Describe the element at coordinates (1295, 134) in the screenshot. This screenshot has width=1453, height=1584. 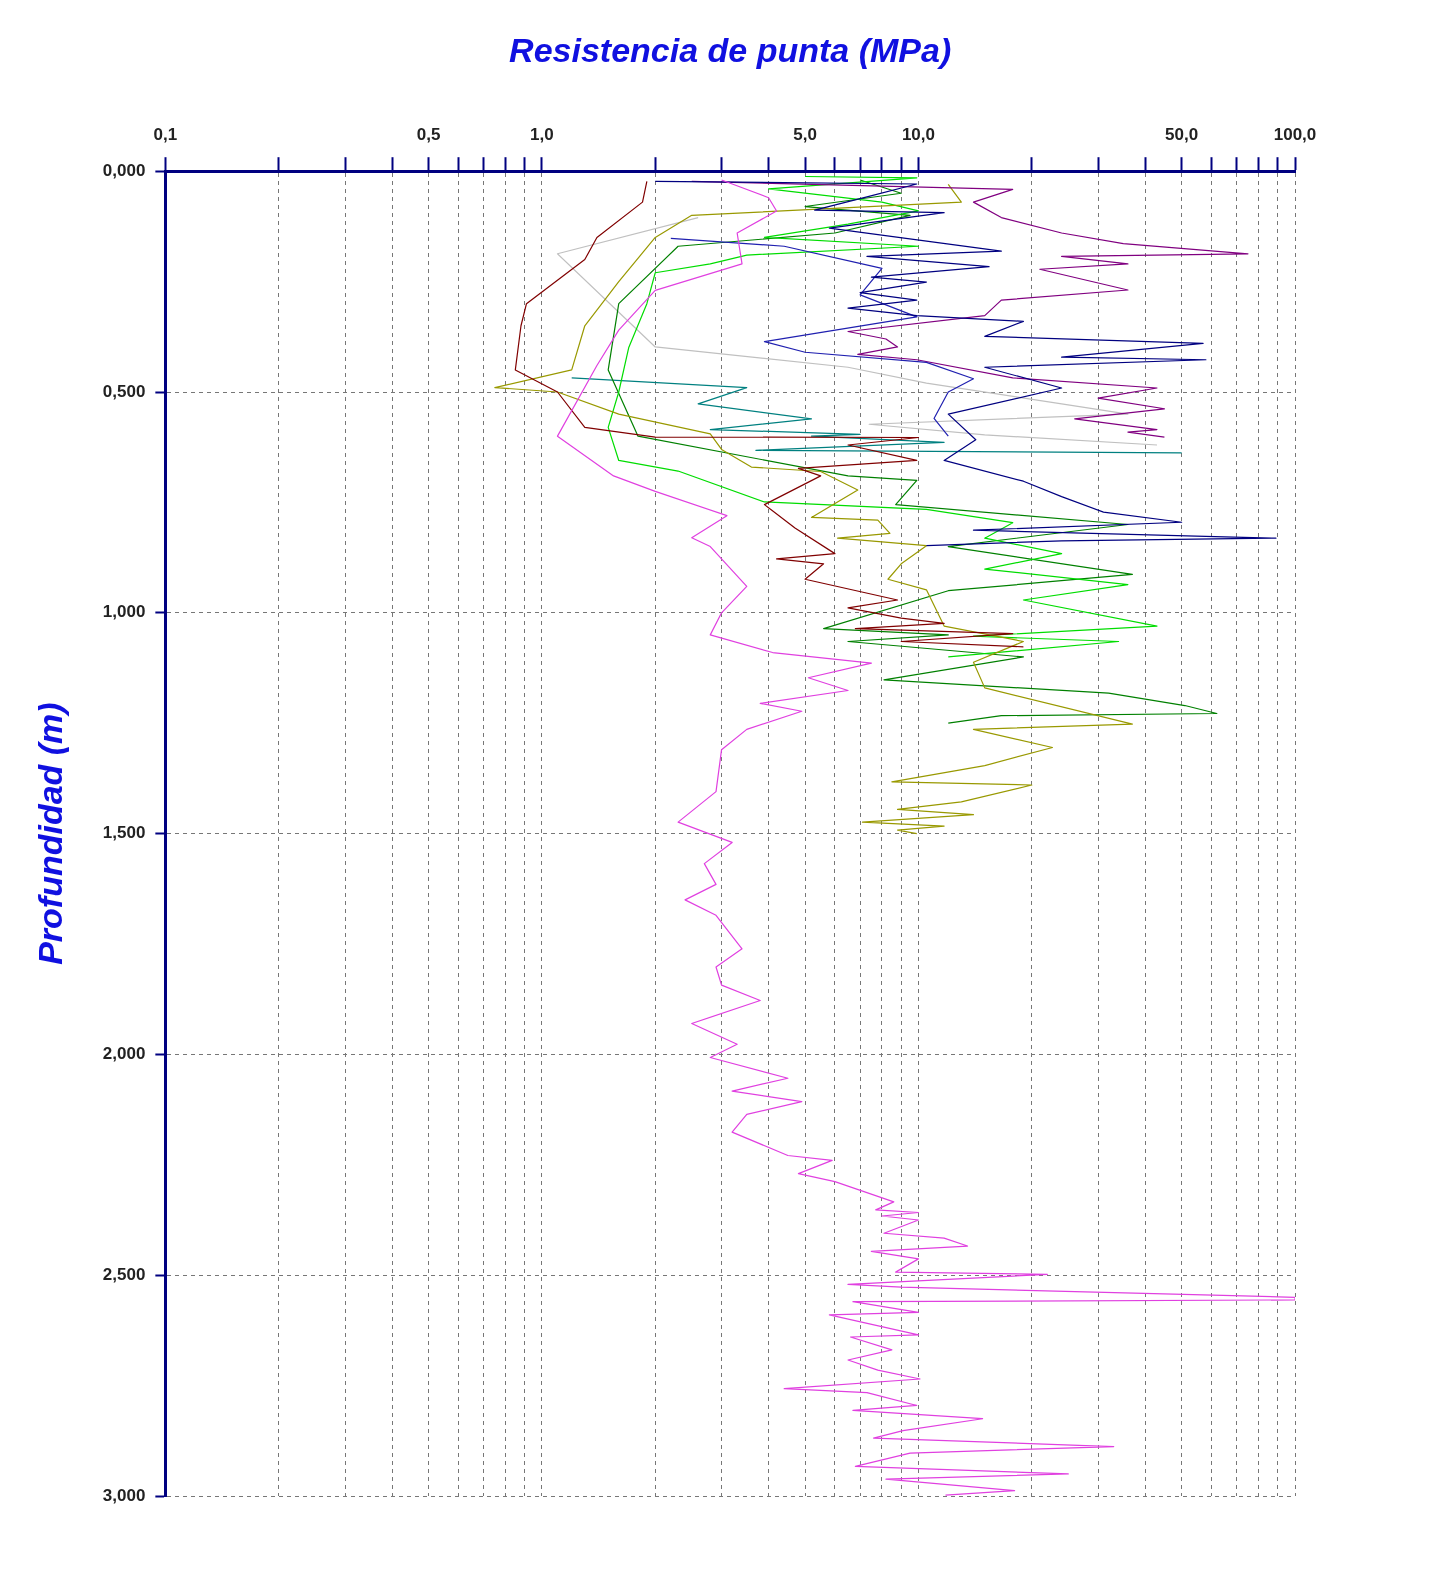
I see `x-tick-label: 100,0` at that location.